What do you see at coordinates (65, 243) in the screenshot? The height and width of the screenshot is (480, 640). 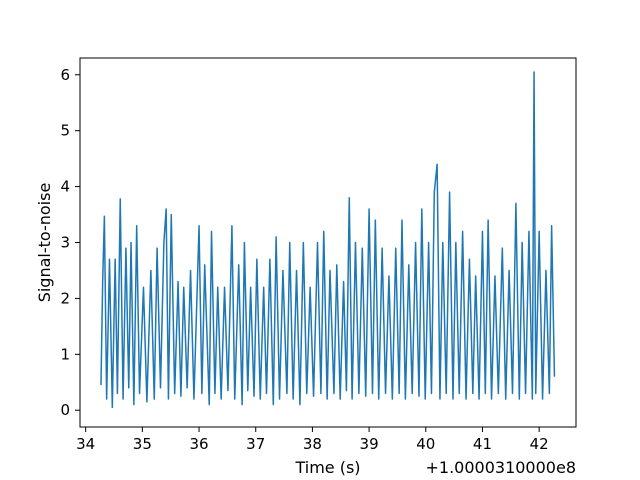 I see `y-tick-label: 3` at bounding box center [65, 243].